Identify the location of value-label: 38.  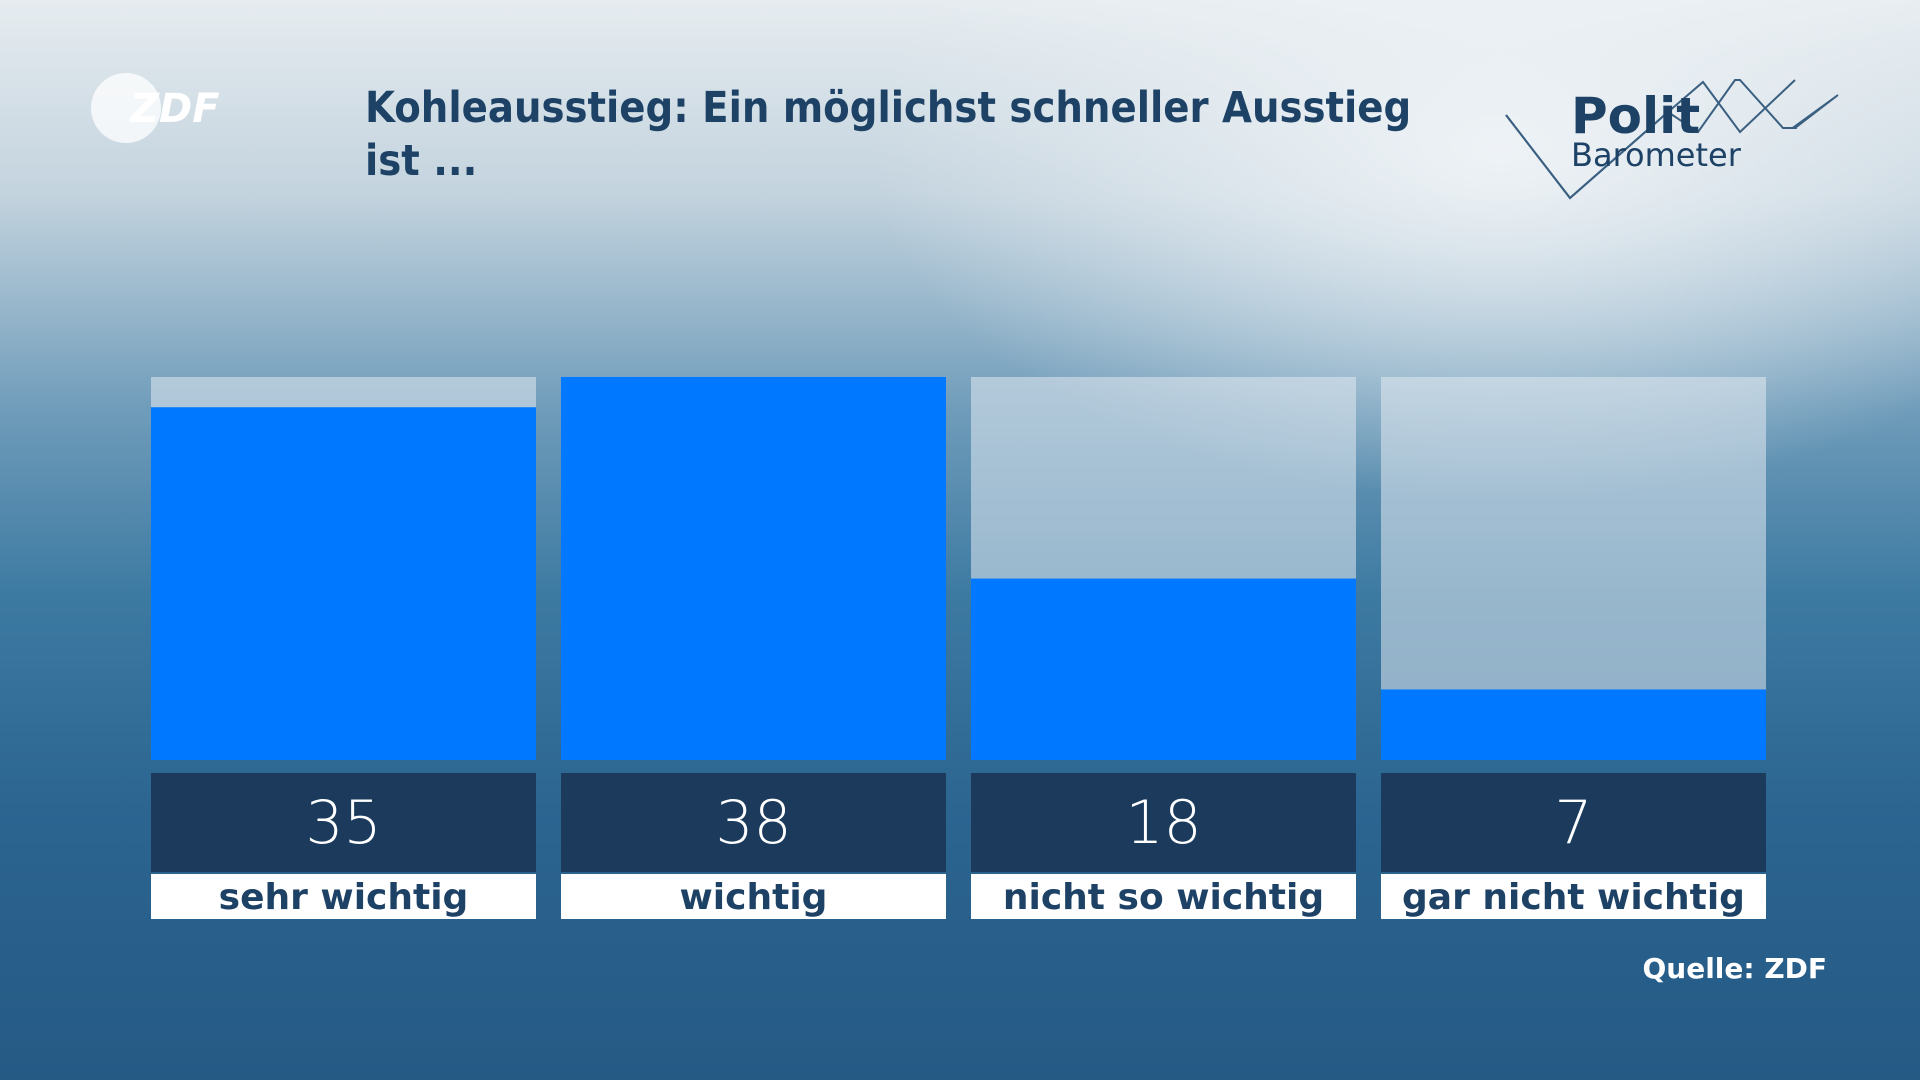
(753, 823).